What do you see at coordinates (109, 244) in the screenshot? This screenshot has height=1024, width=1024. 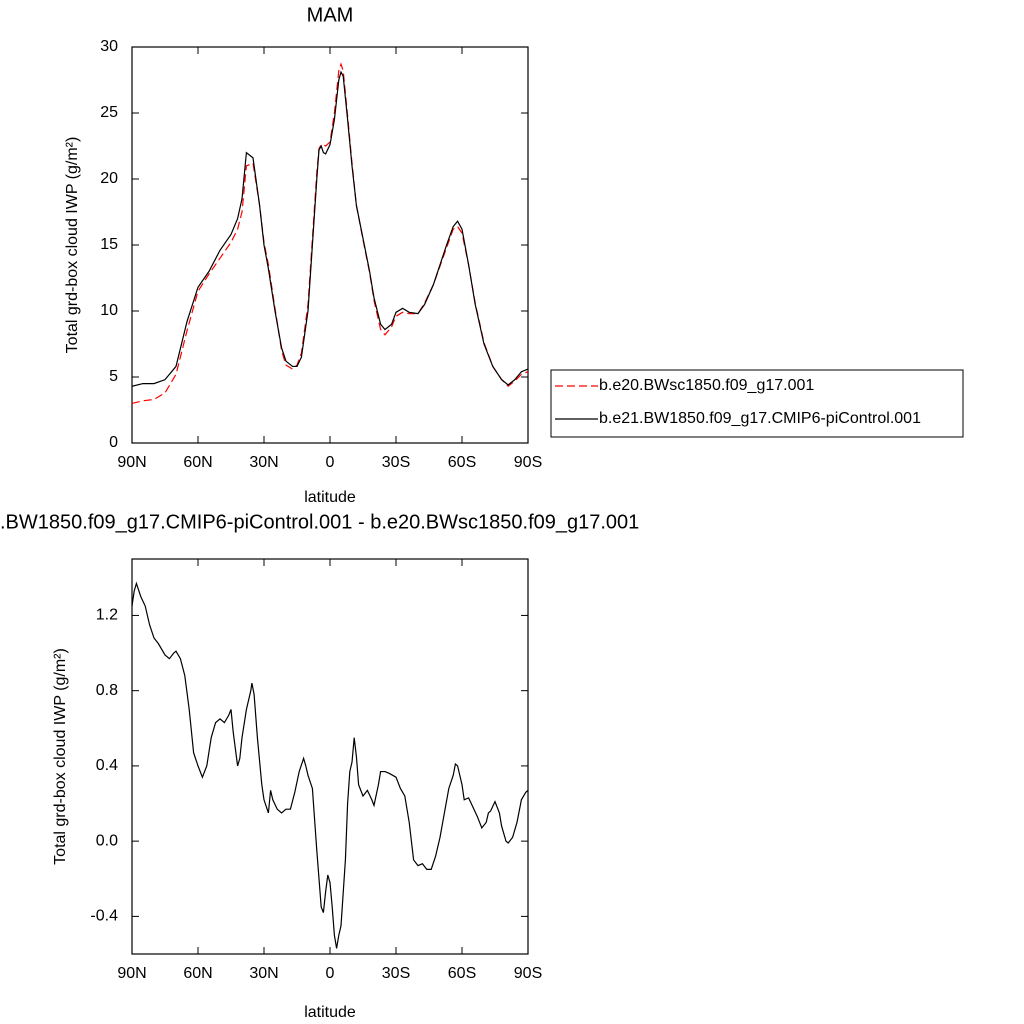 I see `y-tick-label: 15` at bounding box center [109, 244].